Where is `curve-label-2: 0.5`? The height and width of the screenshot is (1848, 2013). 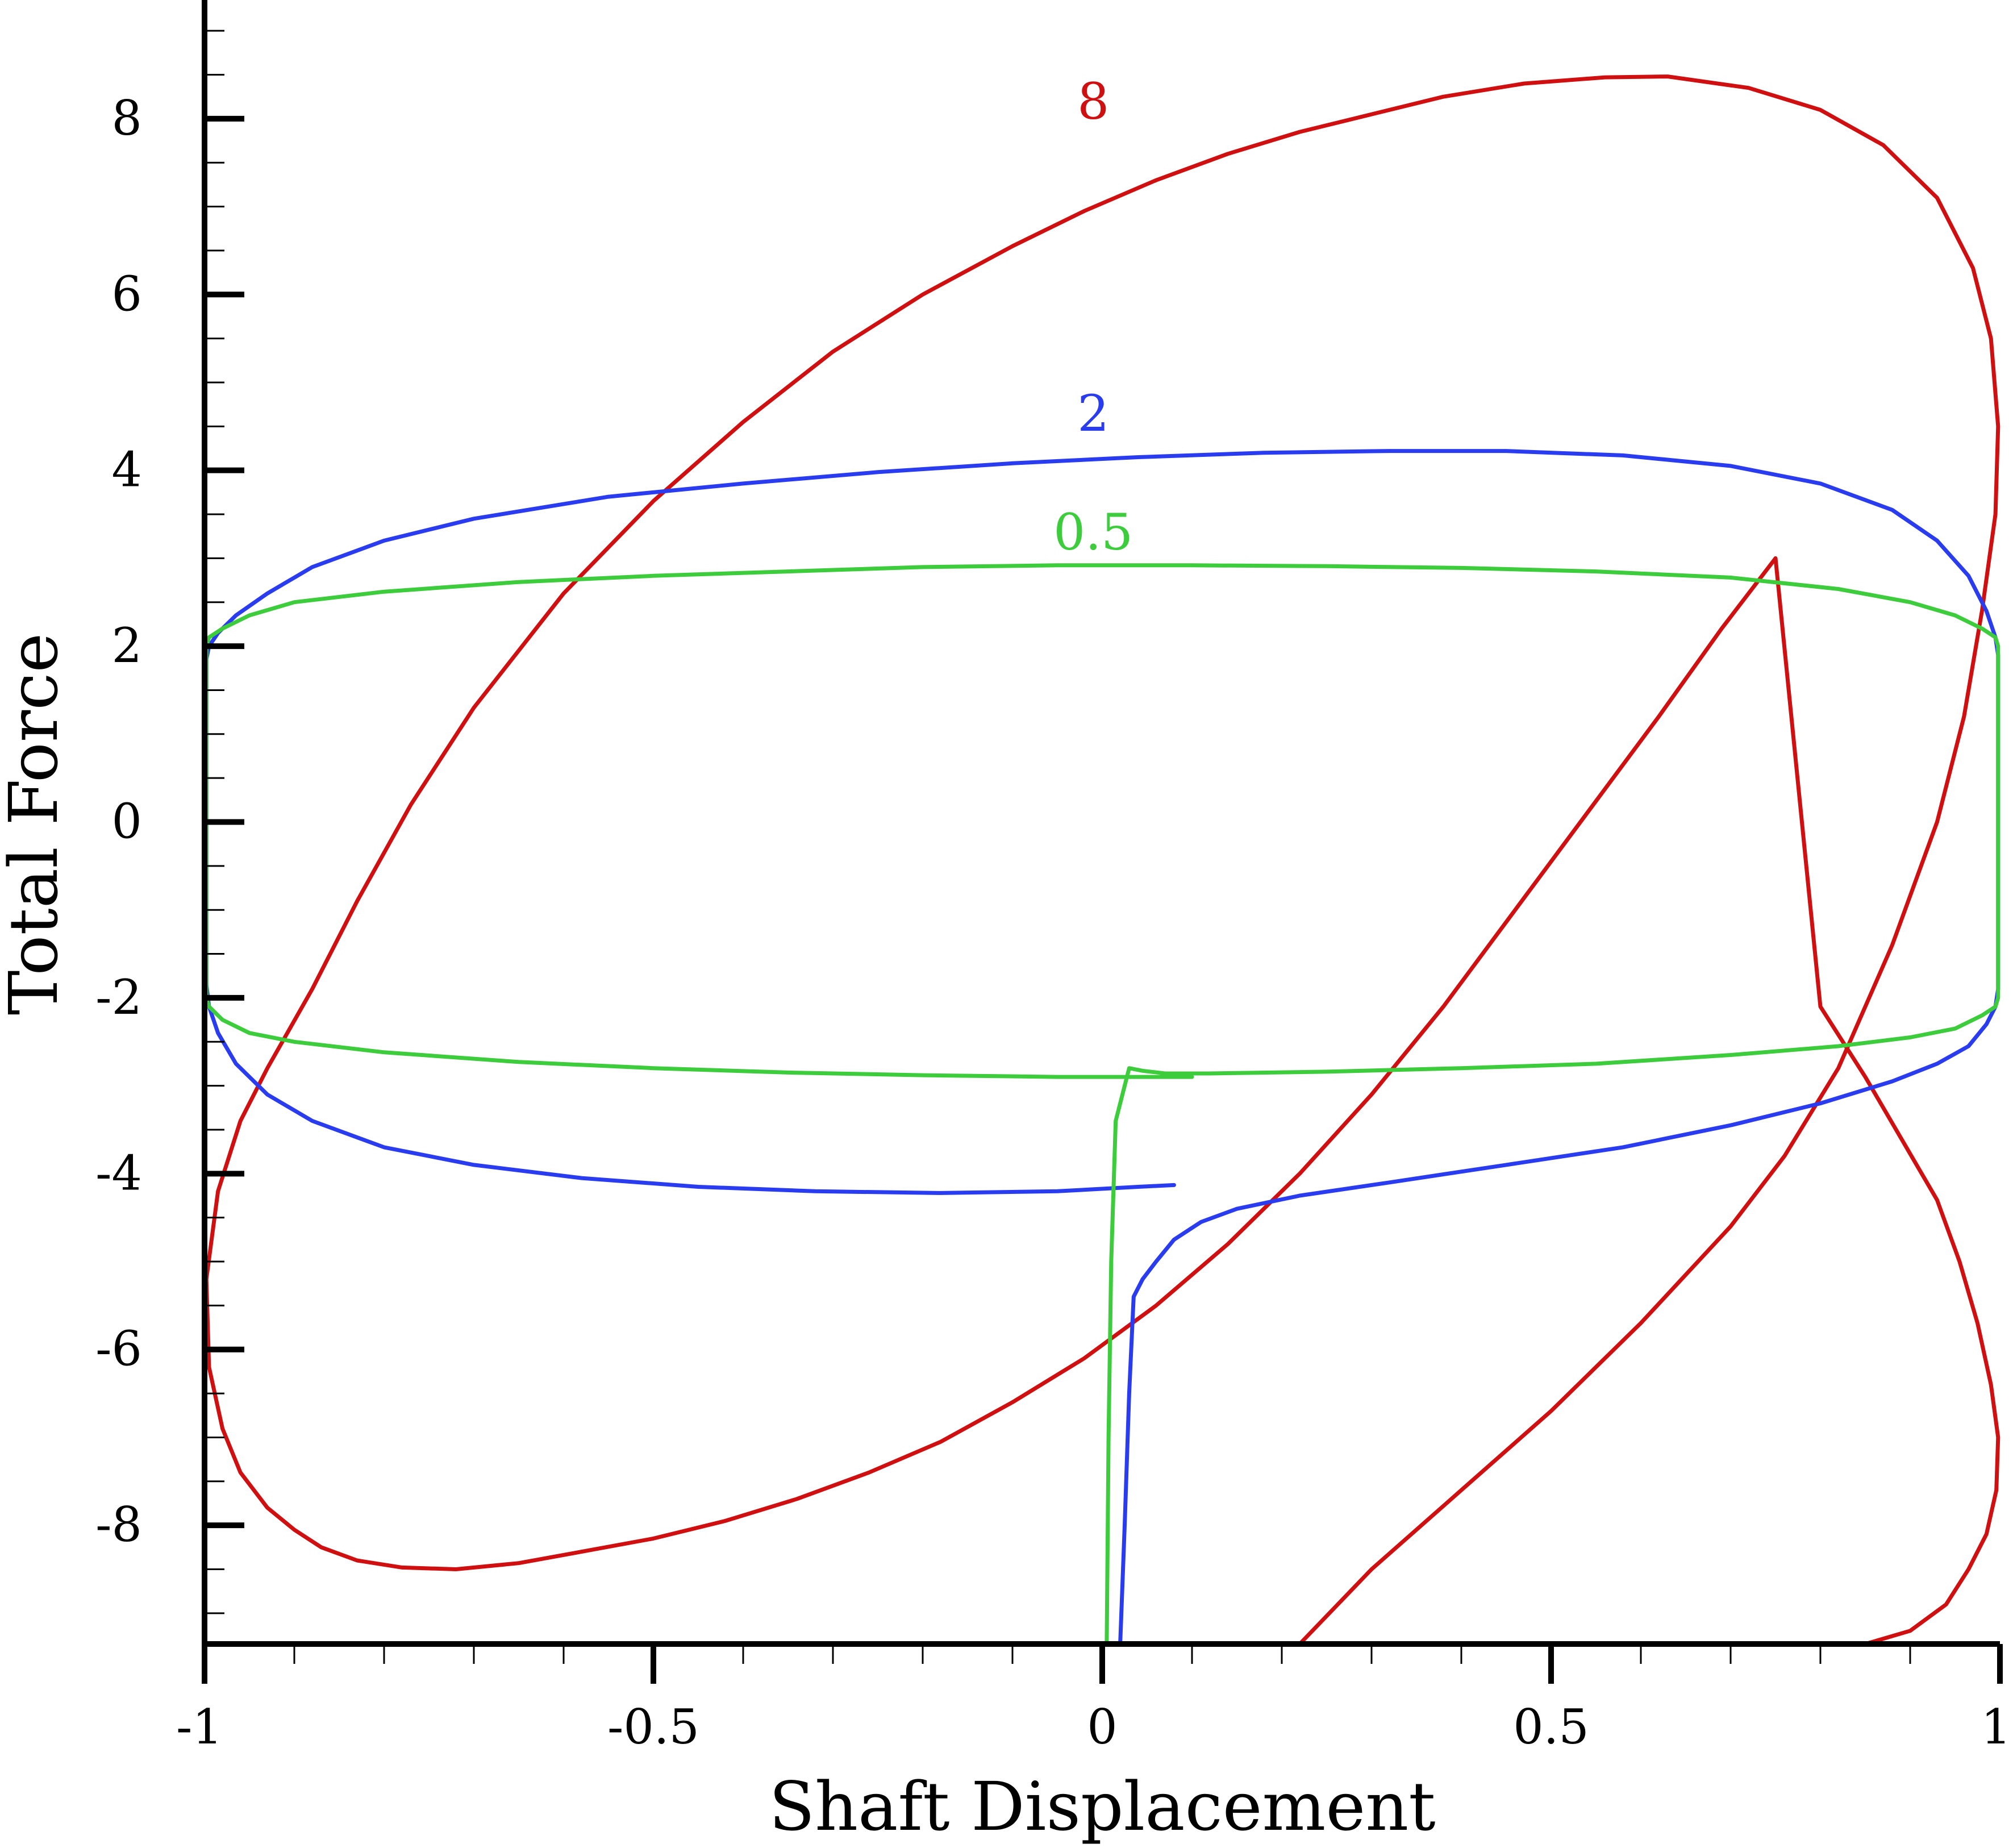 curve-label-2: 0.5 is located at coordinates (1093, 532).